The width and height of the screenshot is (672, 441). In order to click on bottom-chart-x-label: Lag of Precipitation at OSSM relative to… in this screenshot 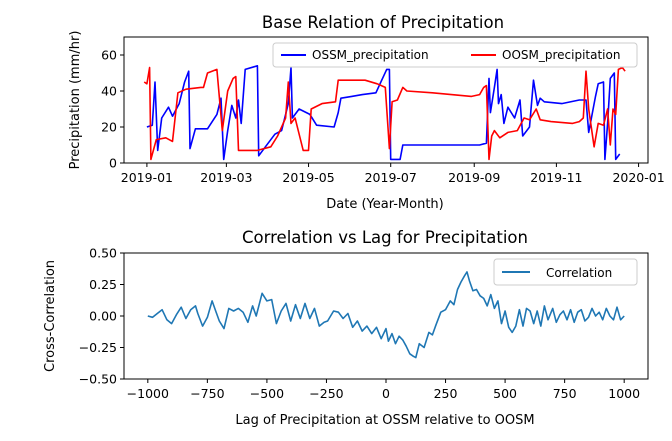, I will do `click(384, 420)`.